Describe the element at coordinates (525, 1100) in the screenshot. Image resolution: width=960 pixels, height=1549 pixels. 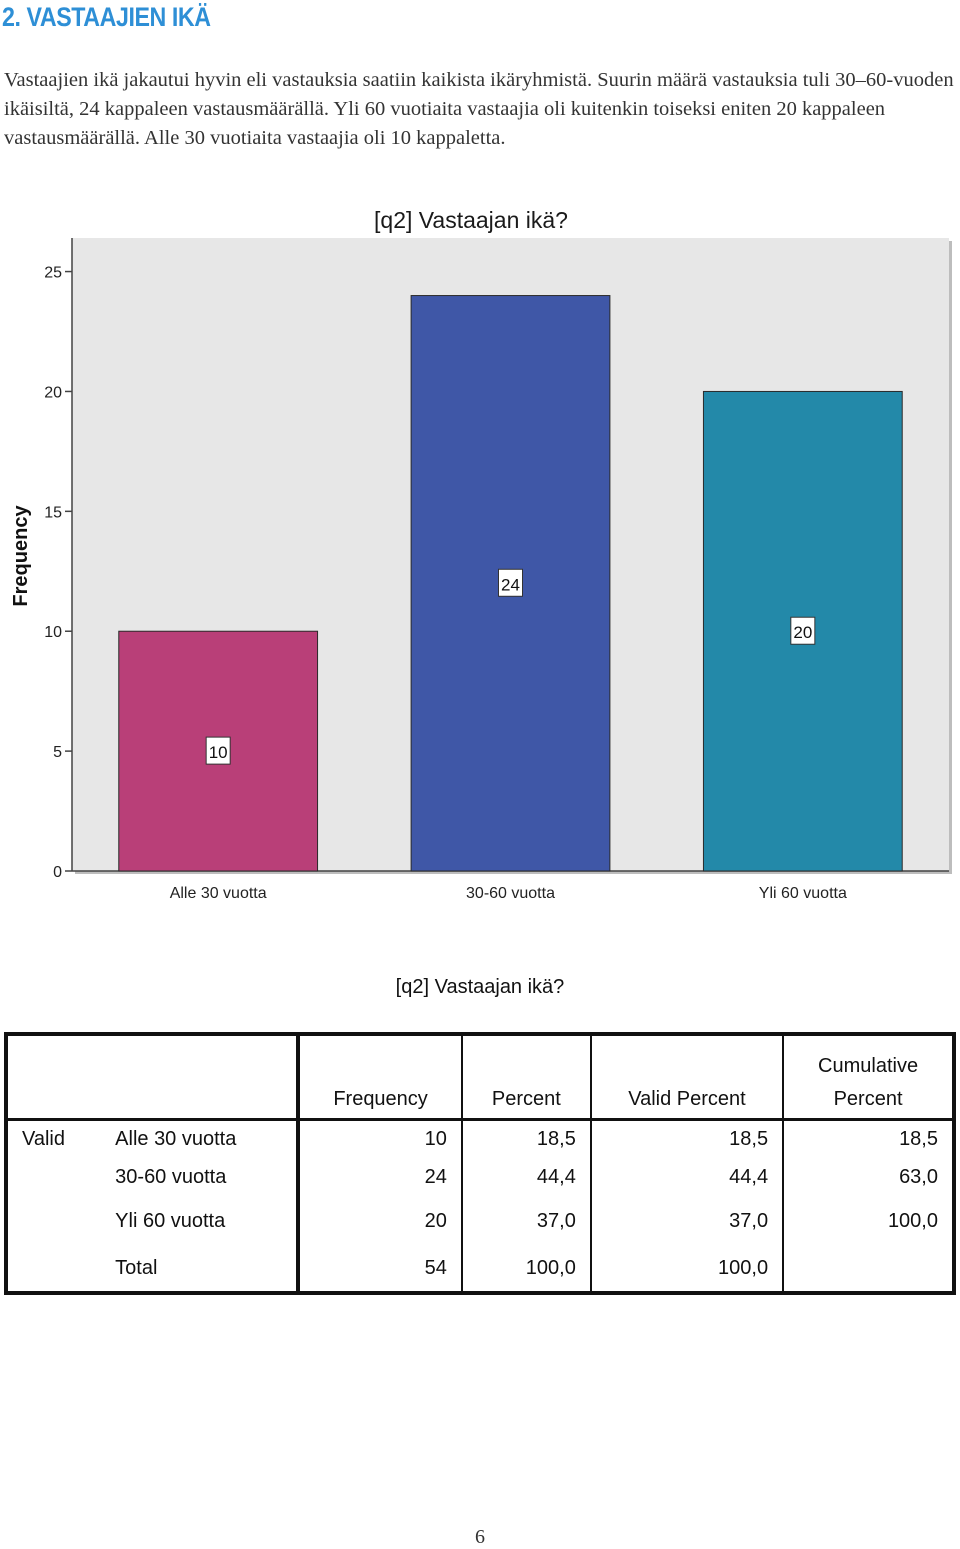
I see `header-percent: Percent` at that location.